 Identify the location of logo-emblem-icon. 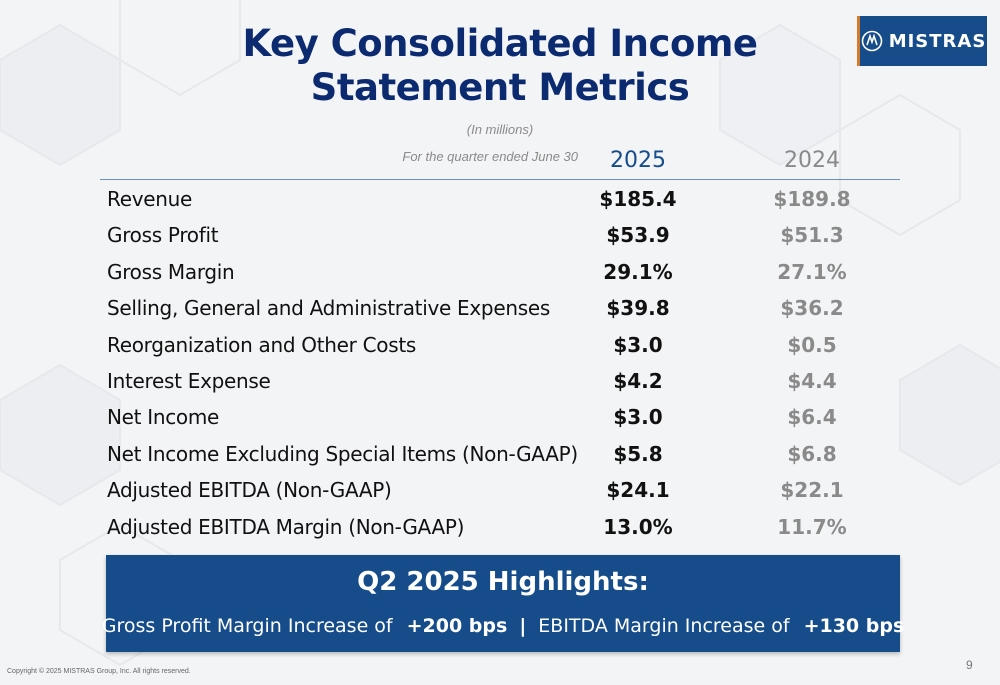
(871, 41).